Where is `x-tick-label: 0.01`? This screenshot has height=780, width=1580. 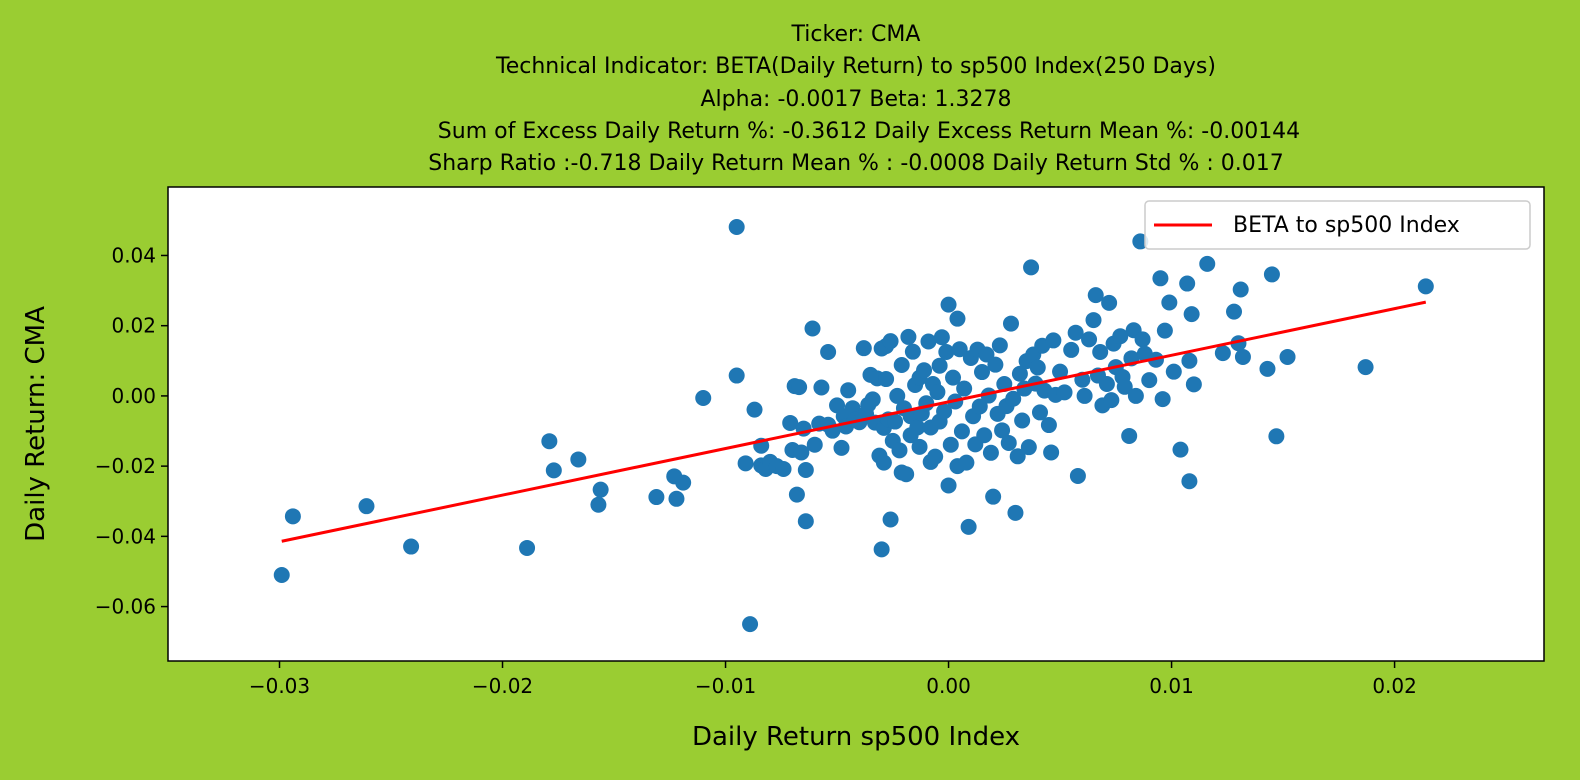
x-tick-label: 0.01 is located at coordinates (1171, 686).